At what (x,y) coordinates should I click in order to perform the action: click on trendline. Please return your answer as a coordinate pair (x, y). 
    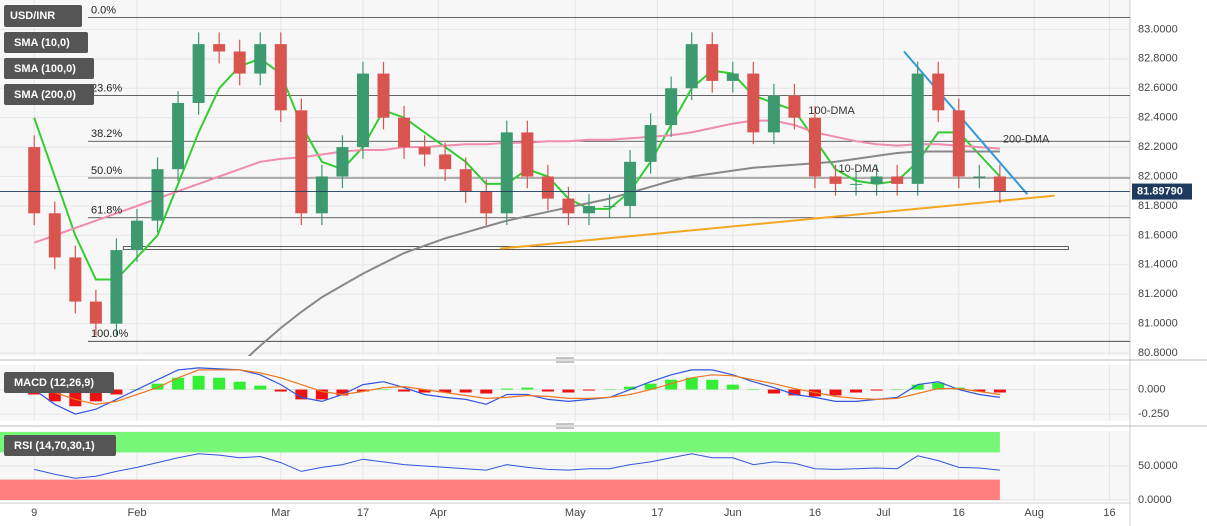
    Looking at the image, I should click on (777, 222).